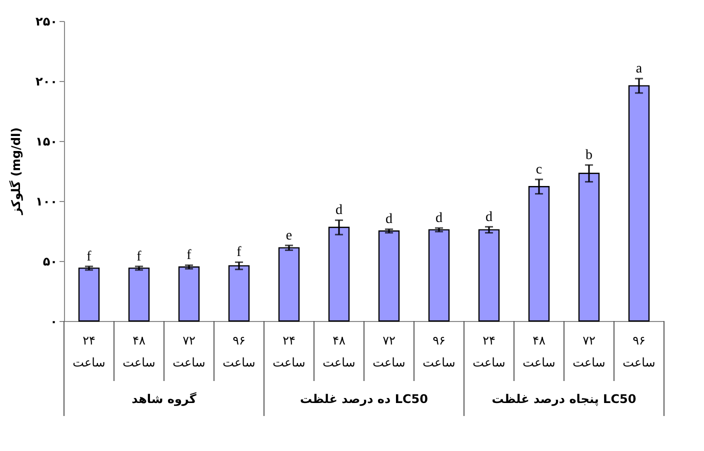 Image resolution: width=704 pixels, height=451 pixels. I want to click on y-tick-label: ۲۵۰, so click(47, 21).